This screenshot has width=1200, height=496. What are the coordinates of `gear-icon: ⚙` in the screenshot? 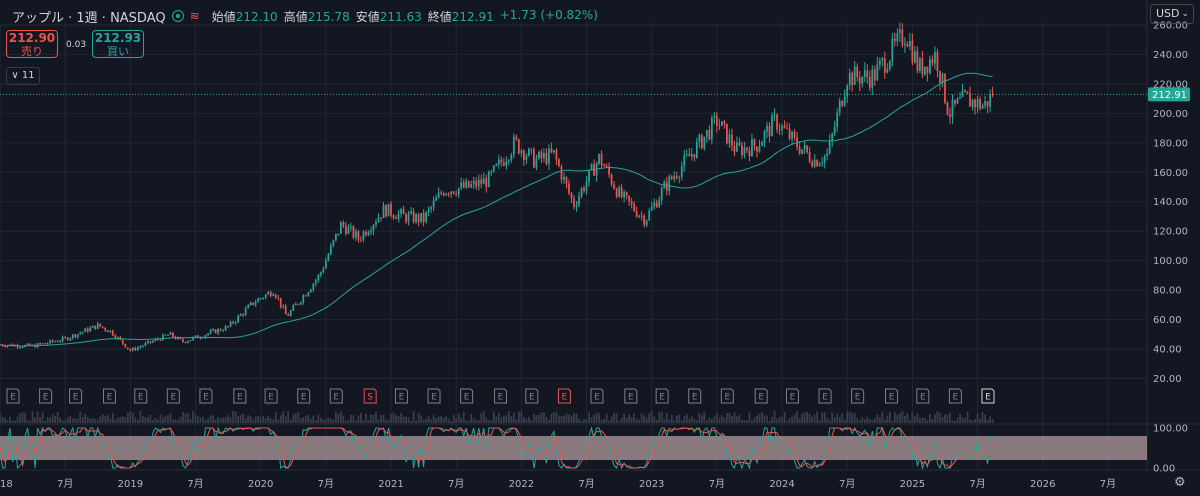 It's located at (1180, 482).